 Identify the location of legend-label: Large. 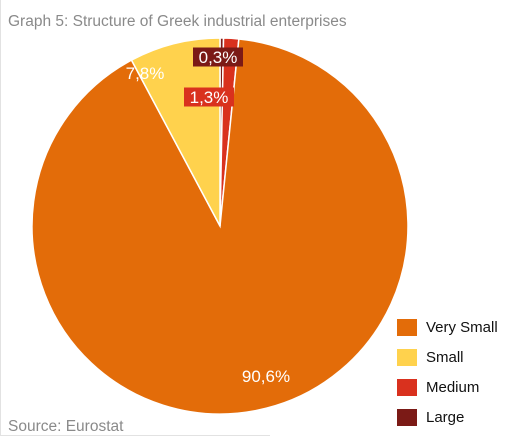
(445, 417).